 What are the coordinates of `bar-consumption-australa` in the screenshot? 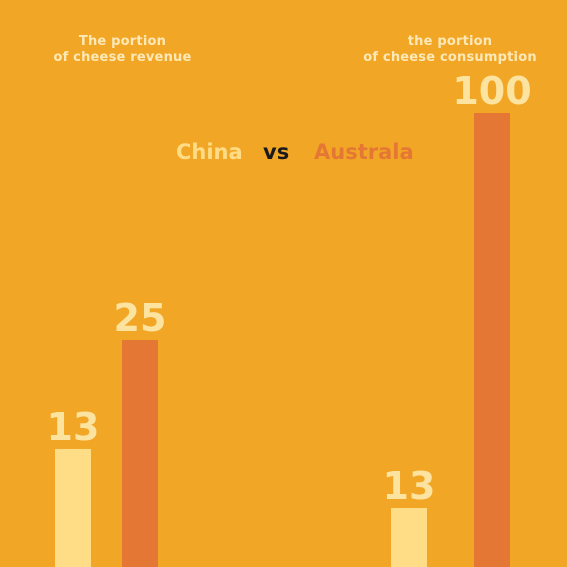 It's located at (492, 340).